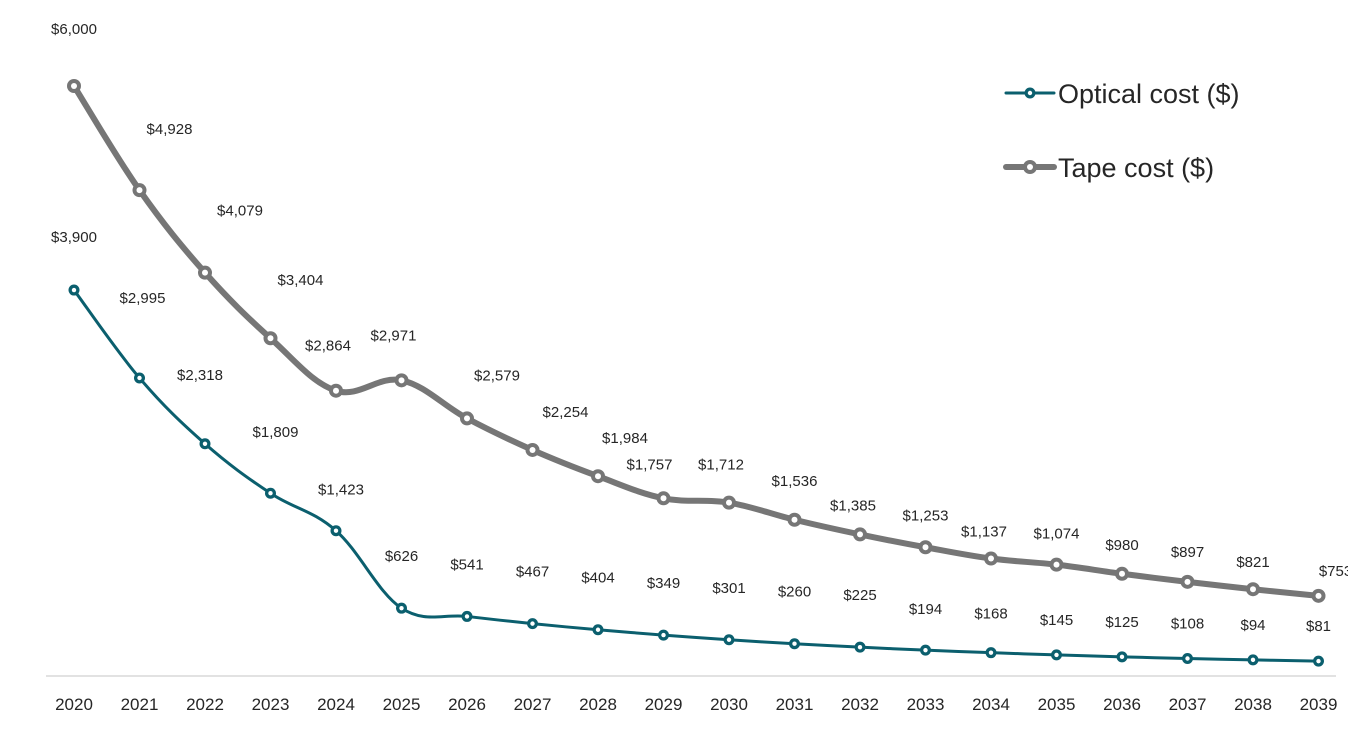  What do you see at coordinates (1121, 545) in the screenshot?
I see `data-label-tape-2036: $980` at bounding box center [1121, 545].